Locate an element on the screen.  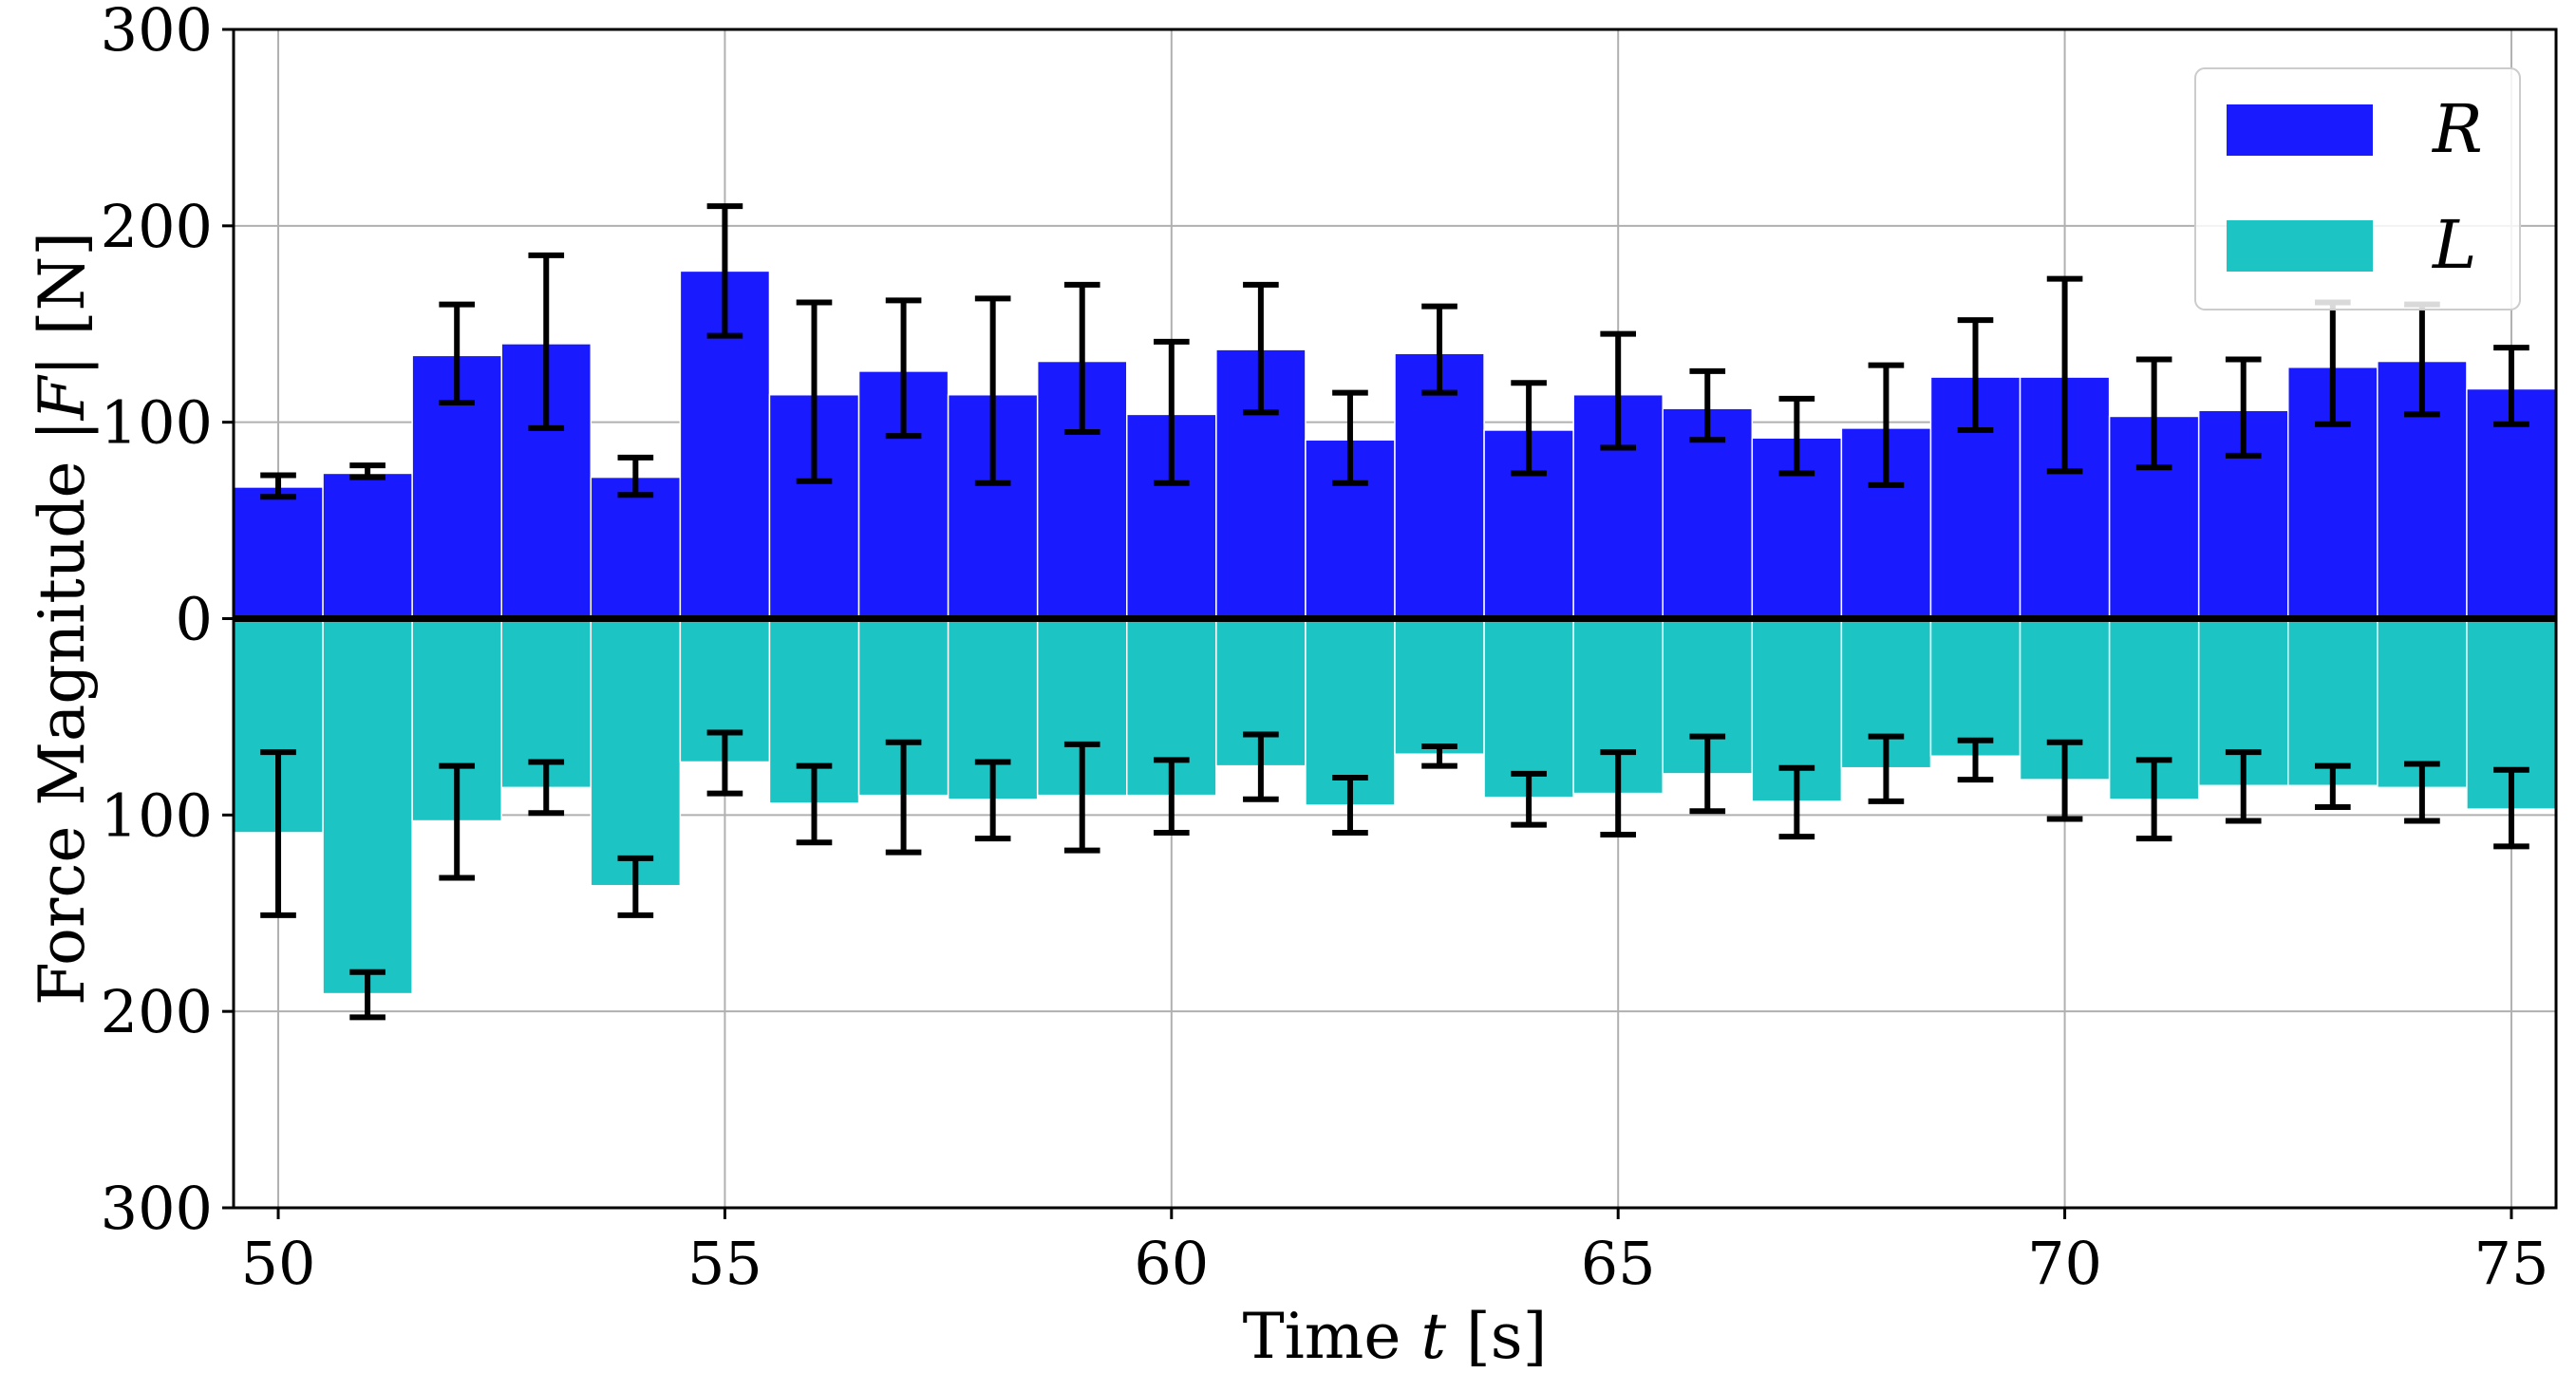
x-tick-label: 50 is located at coordinates (278, 1263).